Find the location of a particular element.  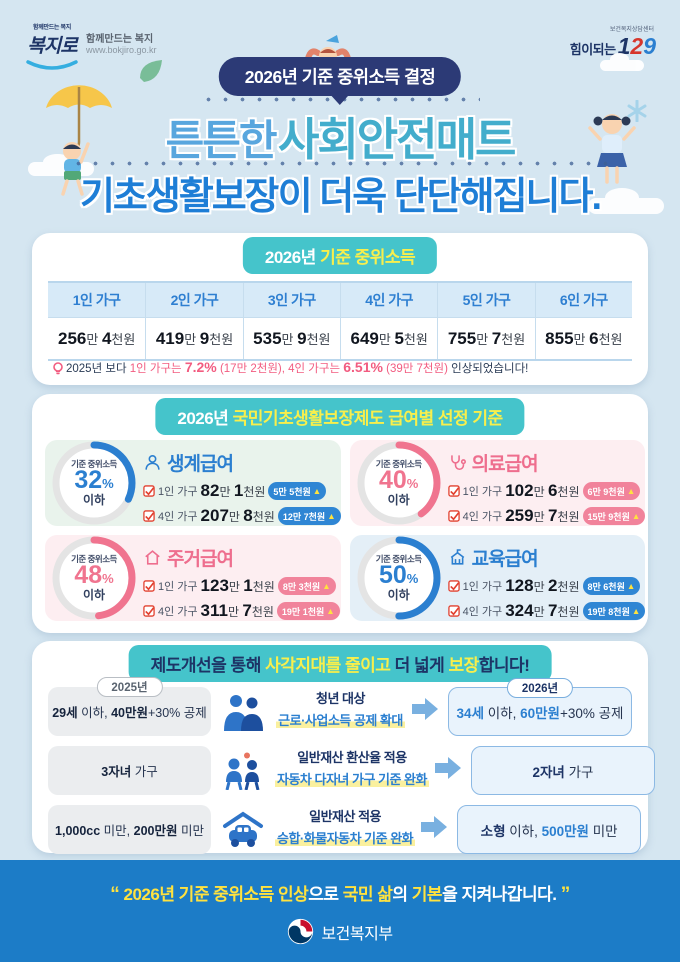

benefit-card-badge: 2026년 국민기초생활보장제도 급여별 선정 기준 is located at coordinates (340, 416).